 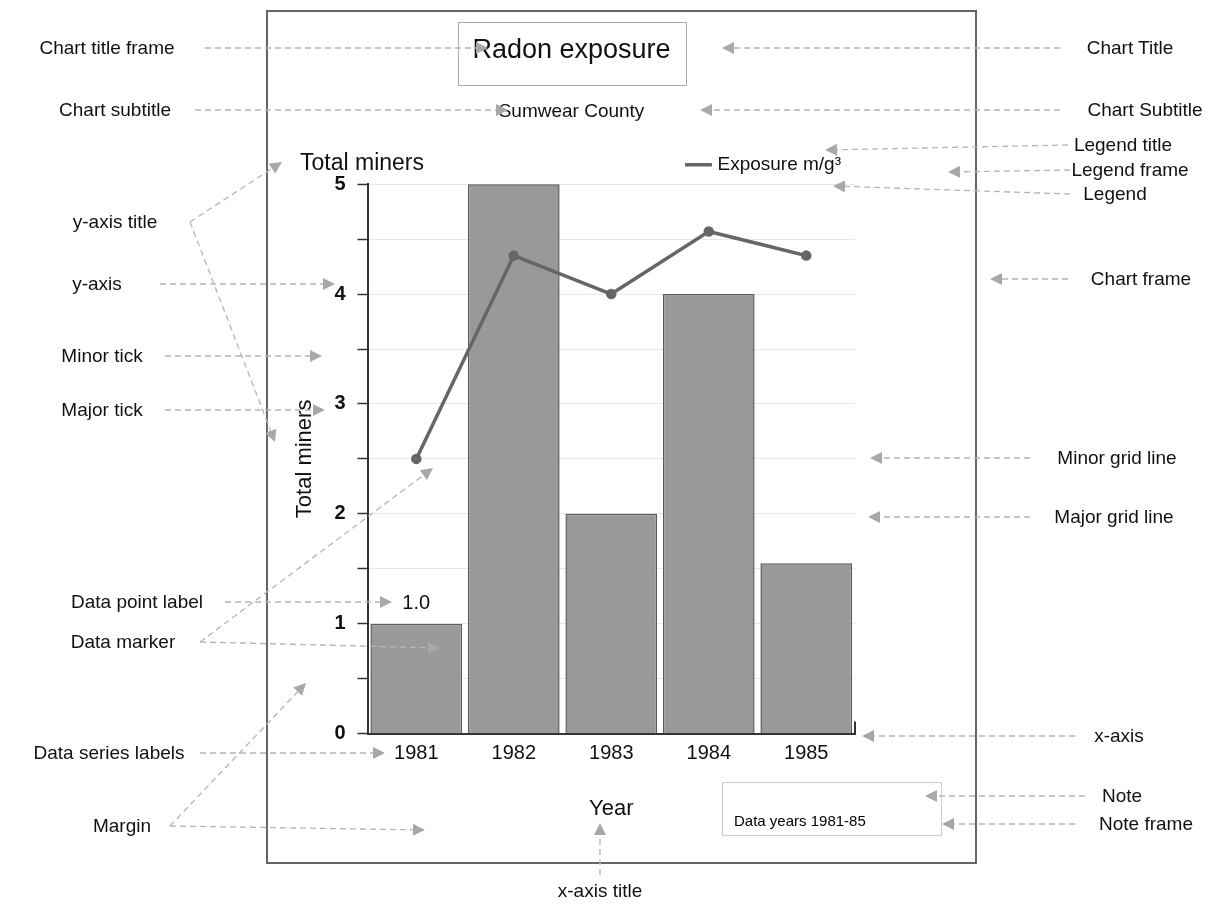 What do you see at coordinates (1130, 48) in the screenshot?
I see `text: Chart Title` at bounding box center [1130, 48].